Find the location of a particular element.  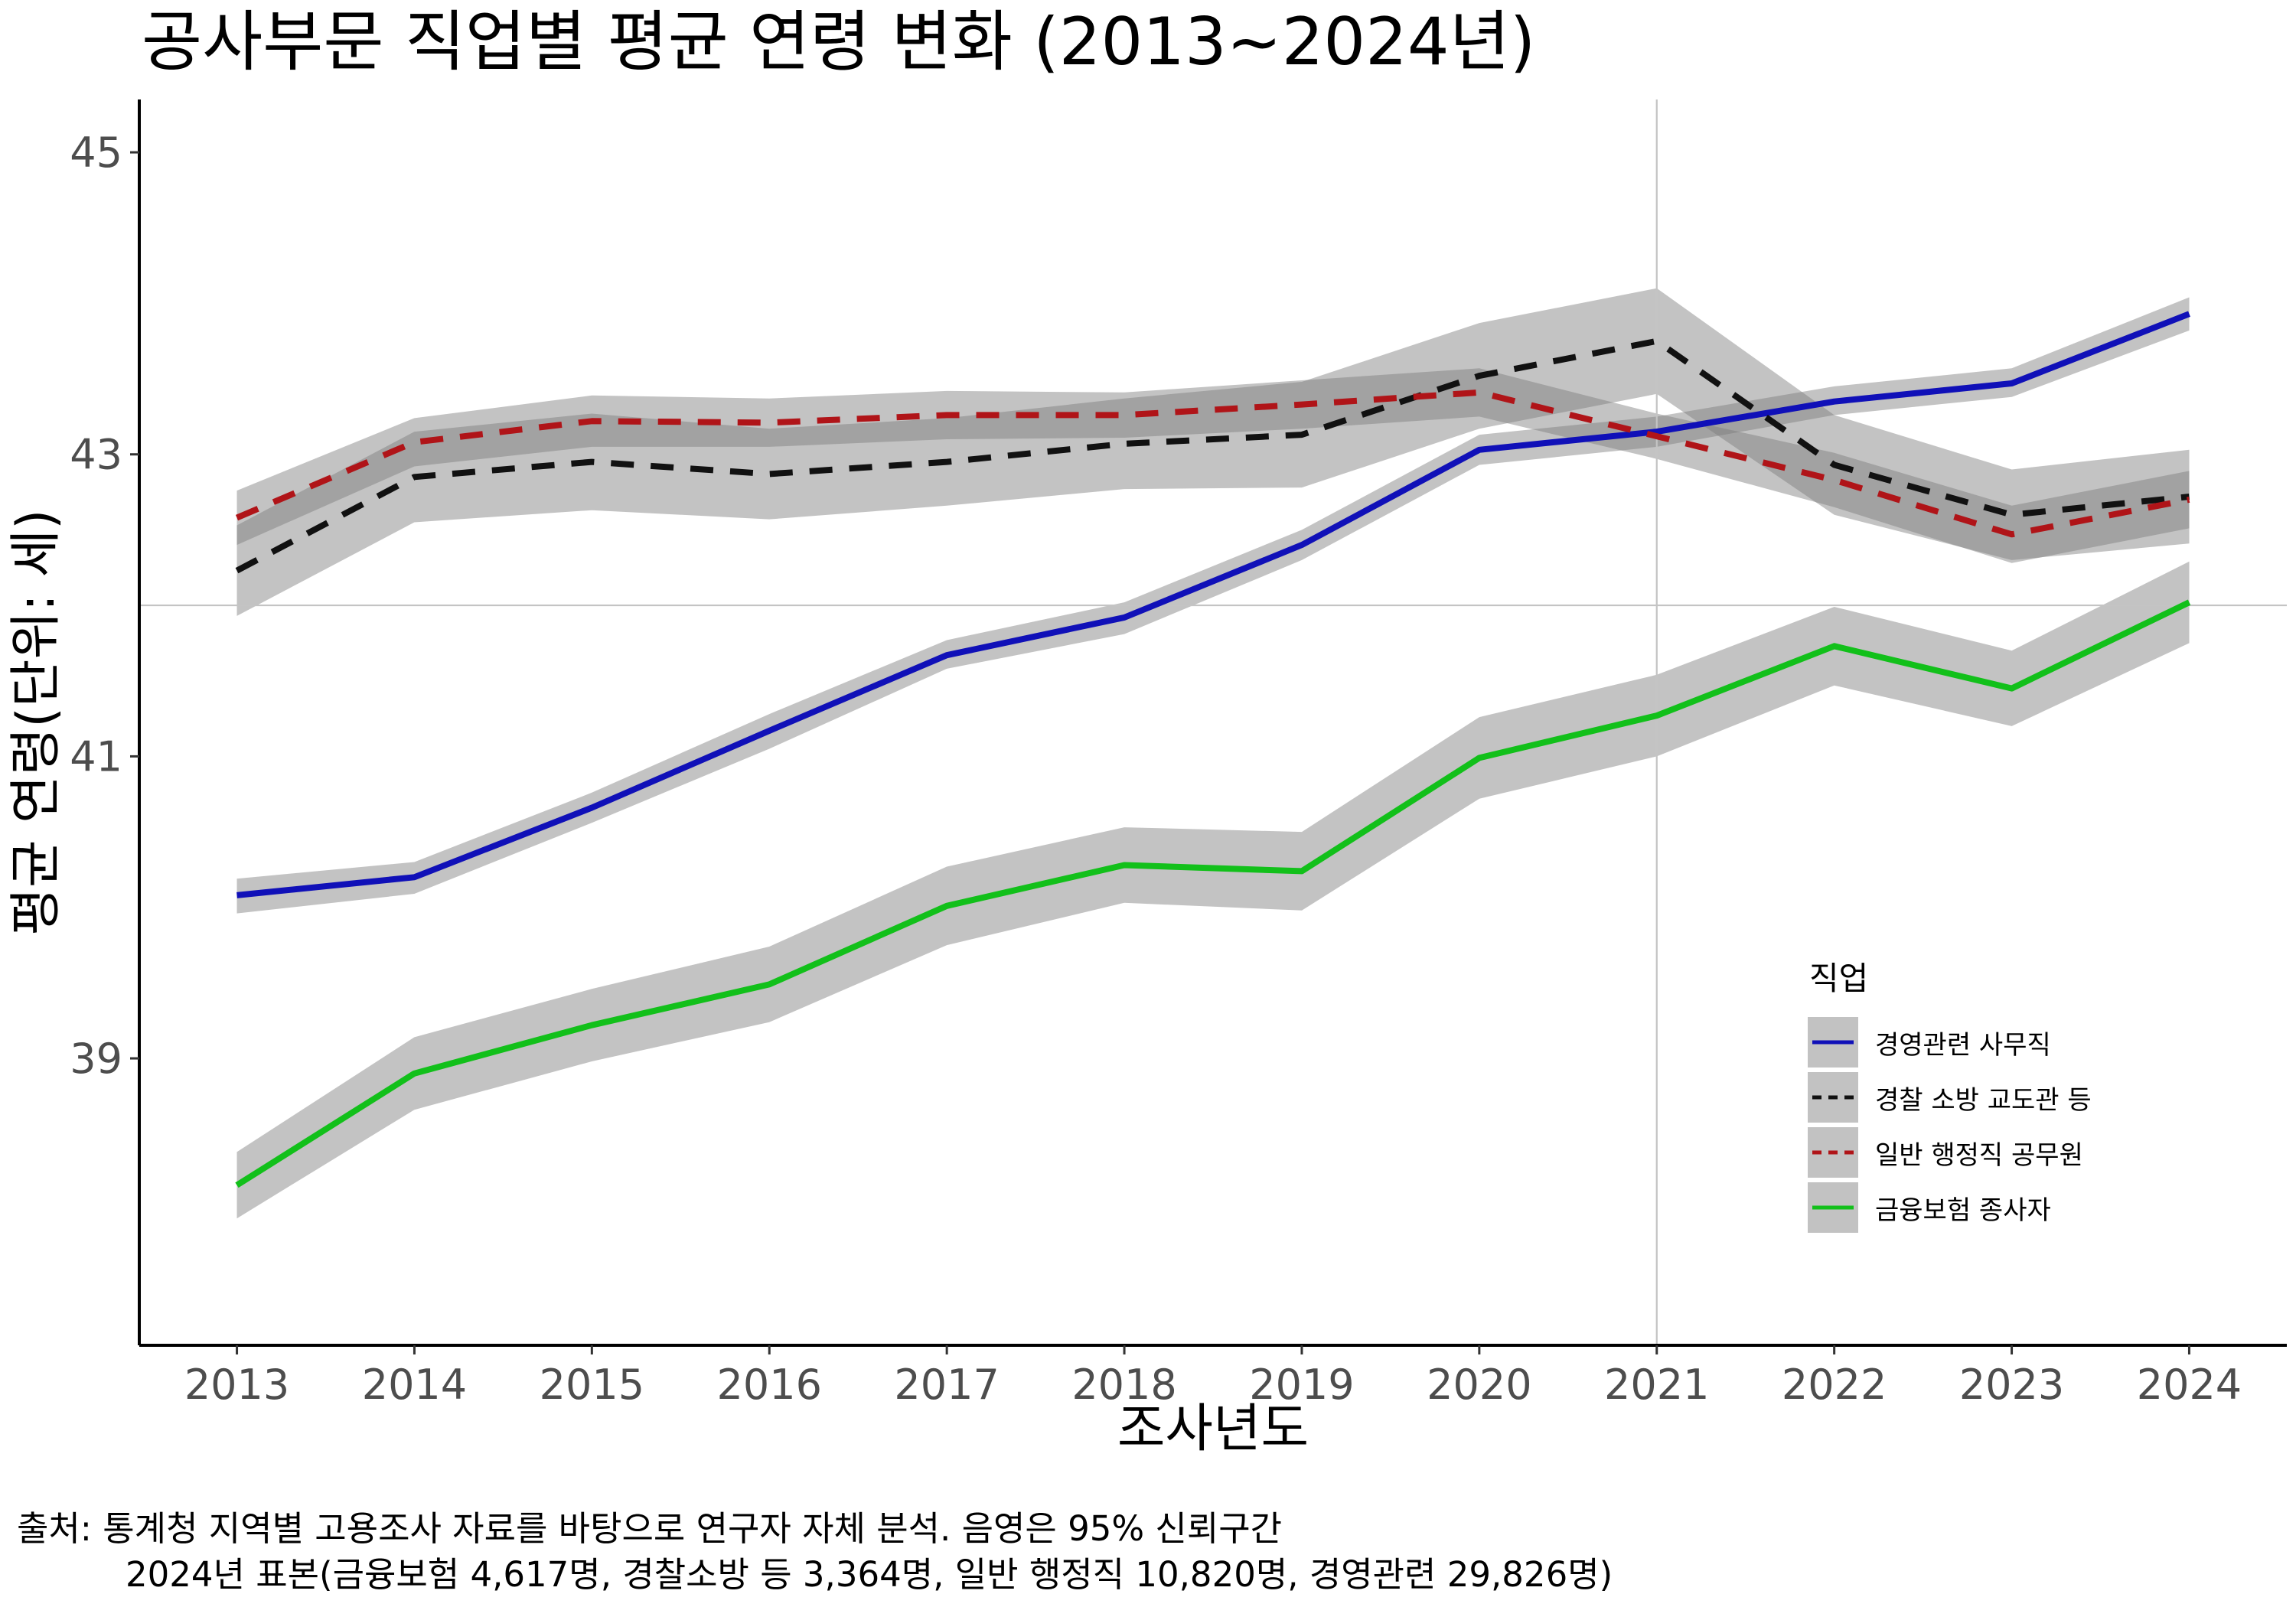

y-axis-title: 평균 연령(단위: 세) is located at coordinates (36, 722).